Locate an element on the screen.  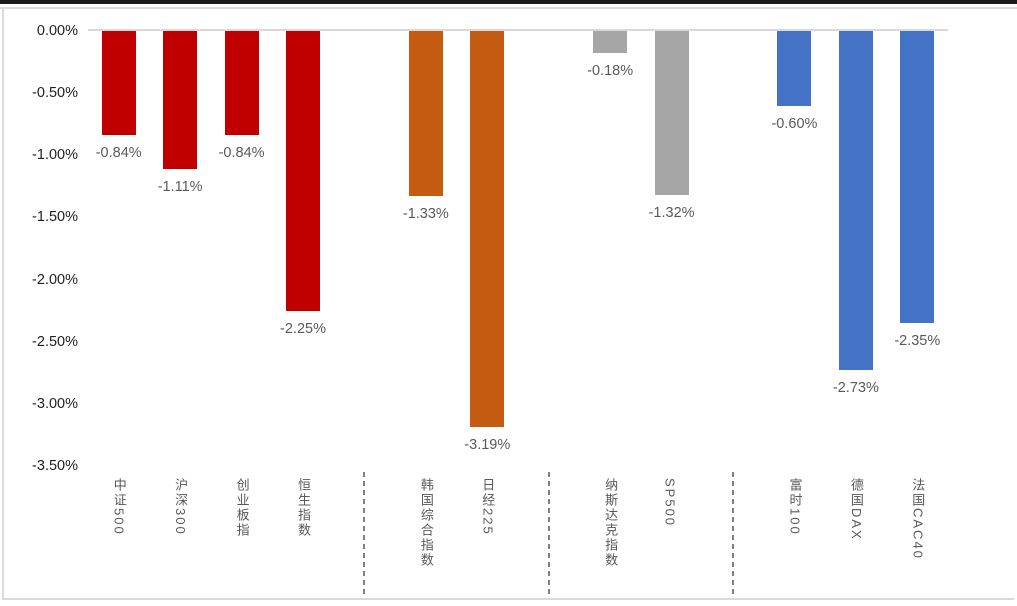
y-tick-label: -3.50% is located at coordinates (55, 465).